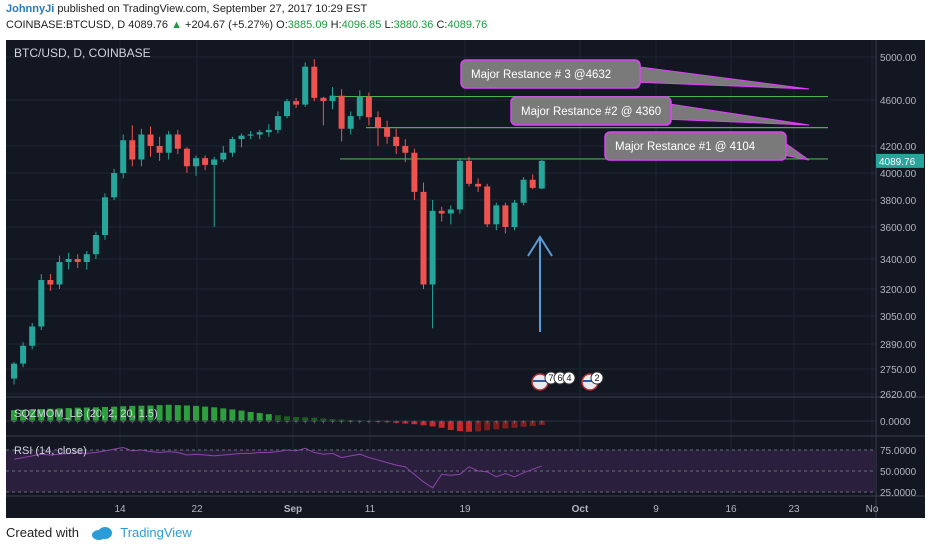 This screenshot has width=932, height=550. Describe the element at coordinates (465, 509) in the screenshot. I see `date-tick: 19` at that location.